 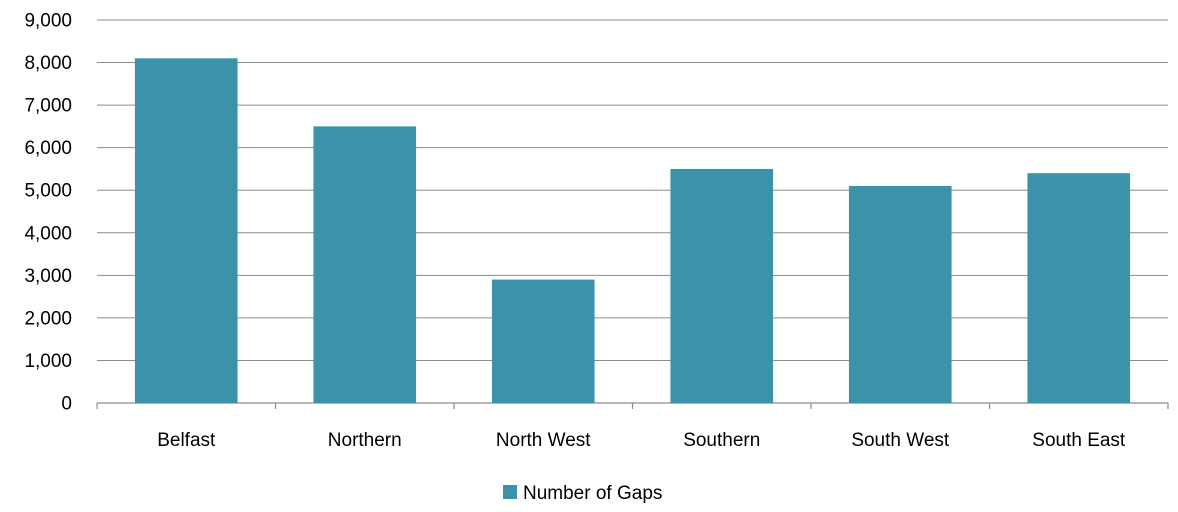 What do you see at coordinates (48, 233) in the screenshot?
I see `y-tick-label: 4,000` at bounding box center [48, 233].